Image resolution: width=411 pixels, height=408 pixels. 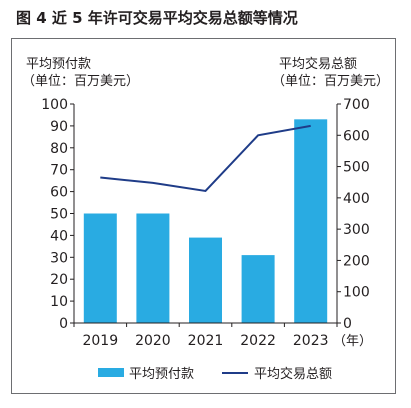 I want to click on legend-line-label: 平均交易总额, so click(x=293, y=374).